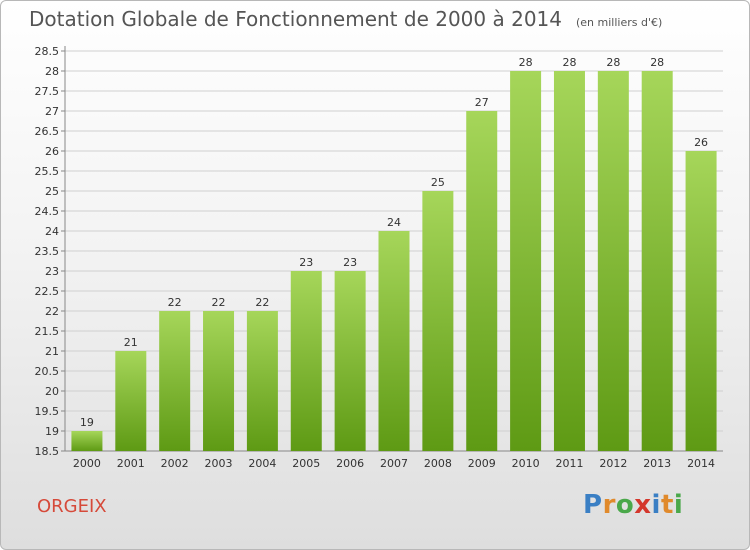 This screenshot has width=750, height=550. I want to click on x-tick-label: 2000, so click(87, 463).